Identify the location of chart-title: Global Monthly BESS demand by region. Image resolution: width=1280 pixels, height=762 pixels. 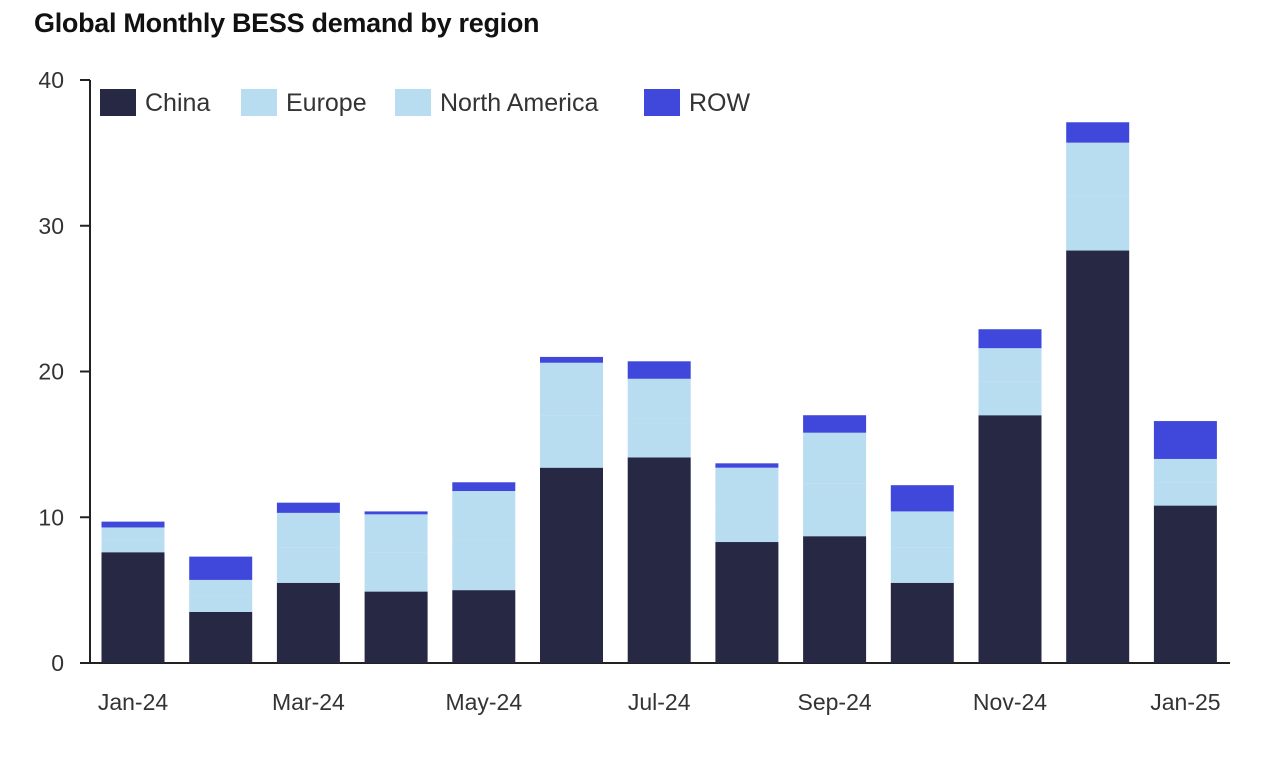
(287, 23).